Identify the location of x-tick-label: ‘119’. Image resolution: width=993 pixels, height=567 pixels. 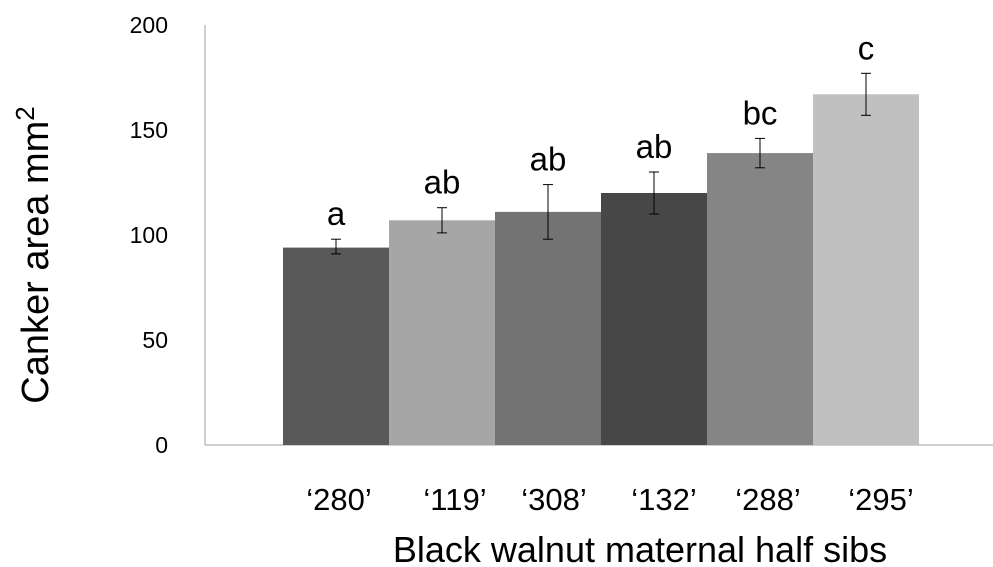
(454, 499).